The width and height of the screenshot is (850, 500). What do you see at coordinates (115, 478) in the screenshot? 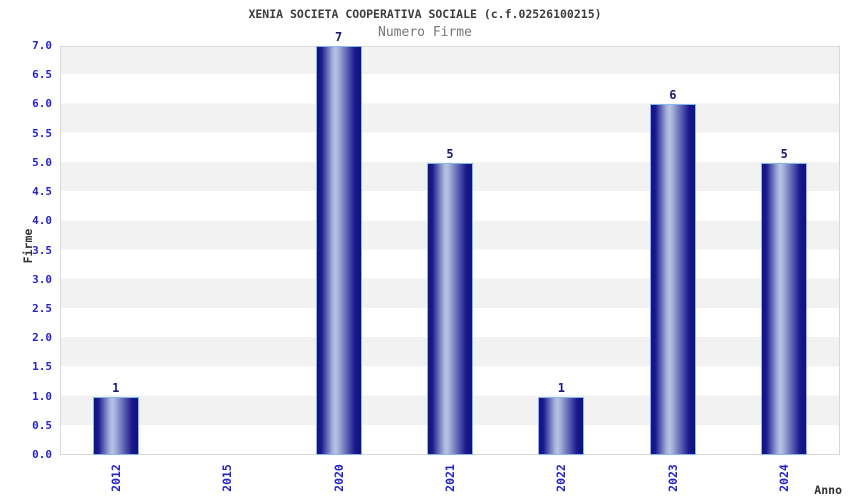
I see `x-tick-label: 2012` at bounding box center [115, 478].